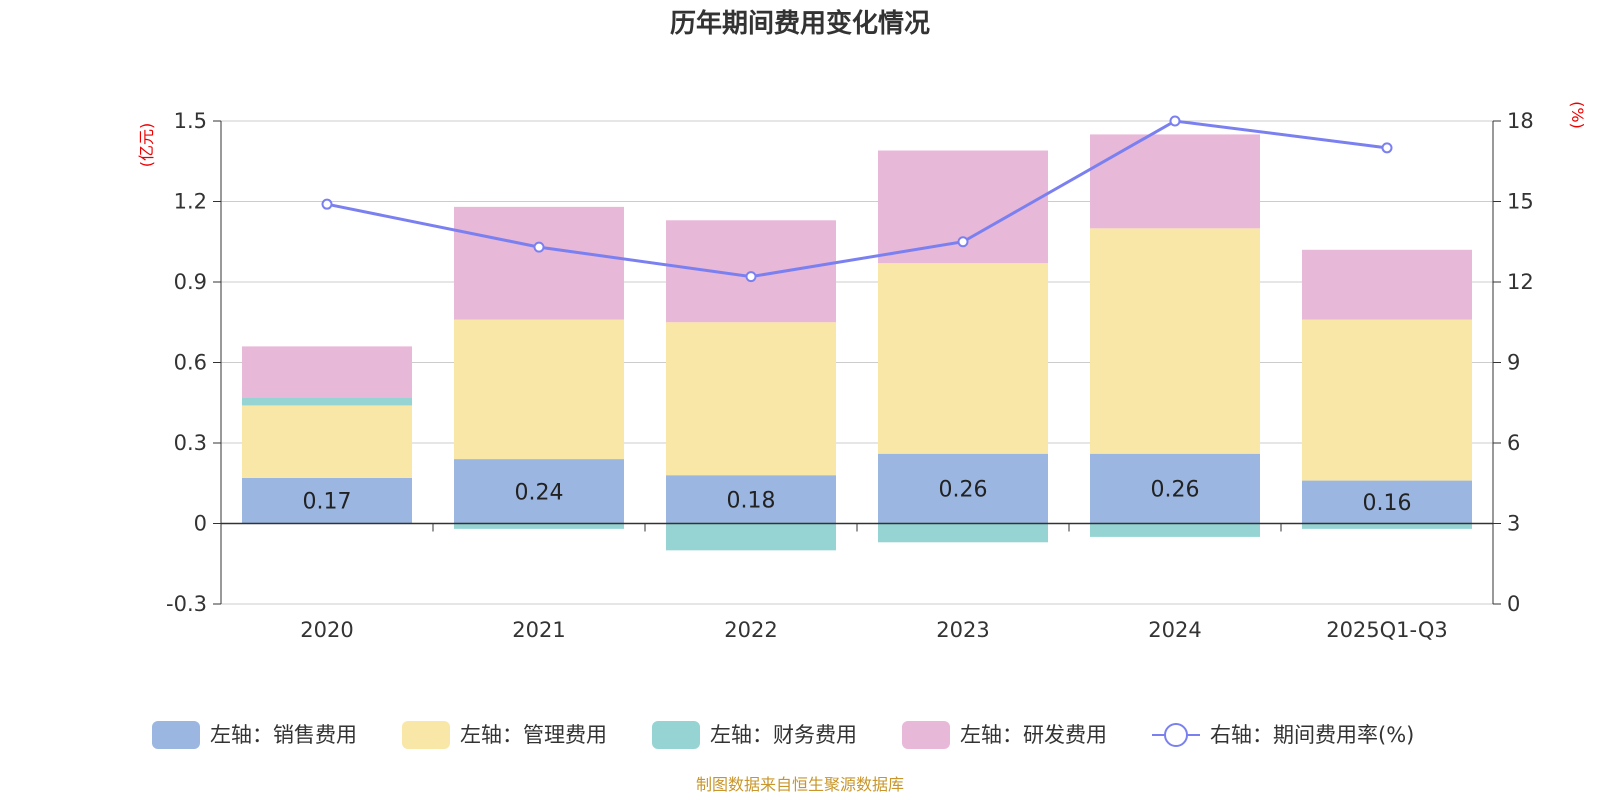  Describe the element at coordinates (1520, 282) in the screenshot. I see `right-axis-tick-label: 12` at that location.